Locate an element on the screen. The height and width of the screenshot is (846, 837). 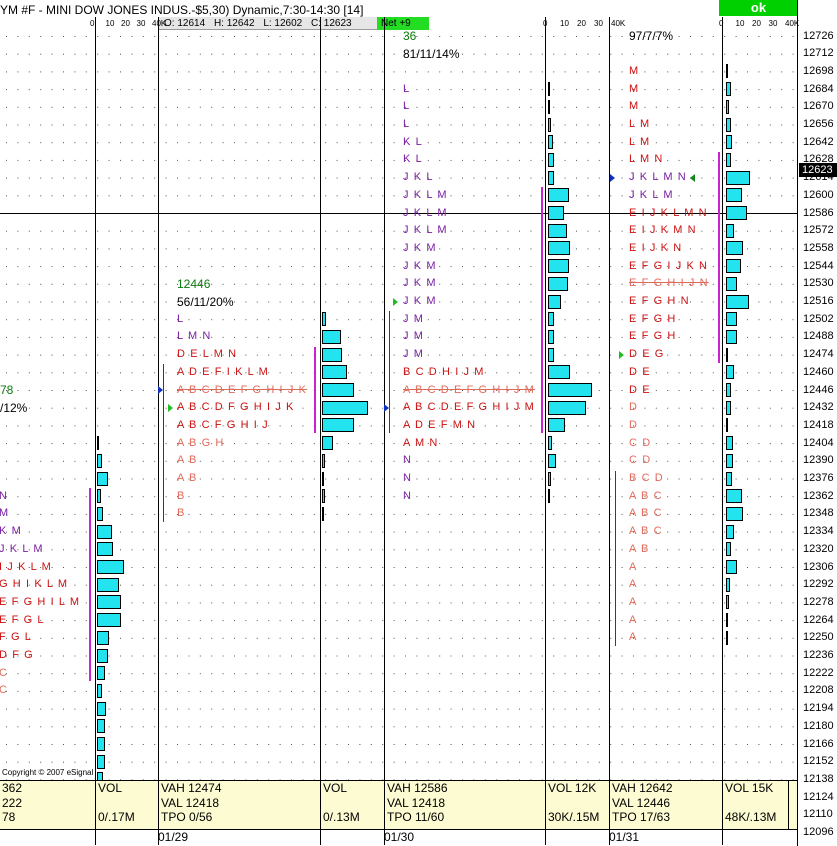
price-tick-label: 12208 is located at coordinates (818, 690).